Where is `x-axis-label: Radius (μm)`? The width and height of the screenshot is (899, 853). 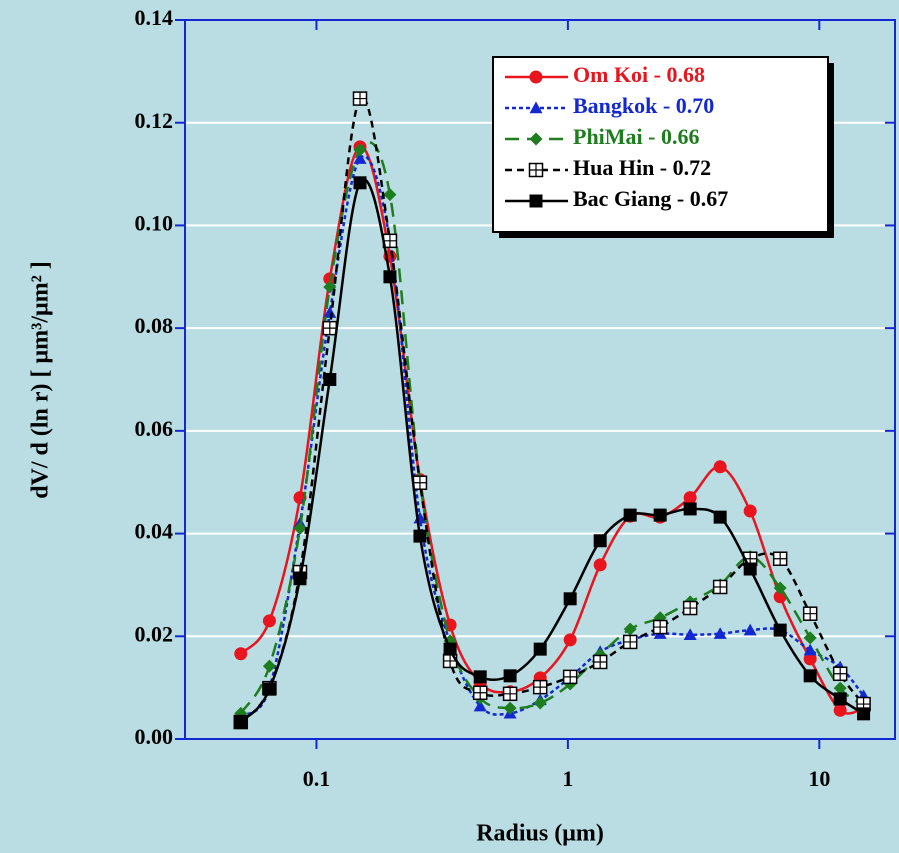
x-axis-label: Radius (μm) is located at coordinates (540, 834).